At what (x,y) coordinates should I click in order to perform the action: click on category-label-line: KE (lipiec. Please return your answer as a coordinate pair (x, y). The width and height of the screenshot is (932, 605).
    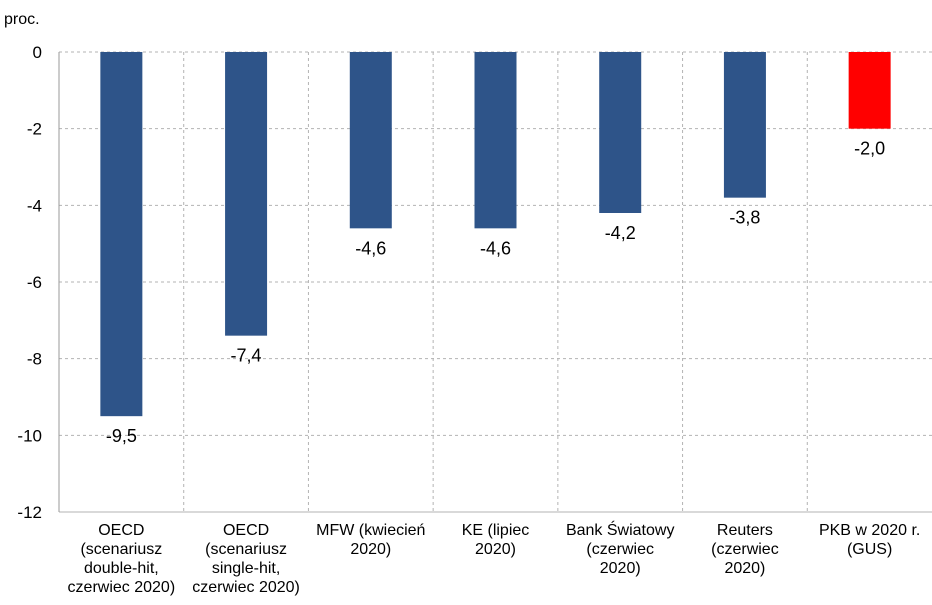
    Looking at the image, I should click on (496, 530).